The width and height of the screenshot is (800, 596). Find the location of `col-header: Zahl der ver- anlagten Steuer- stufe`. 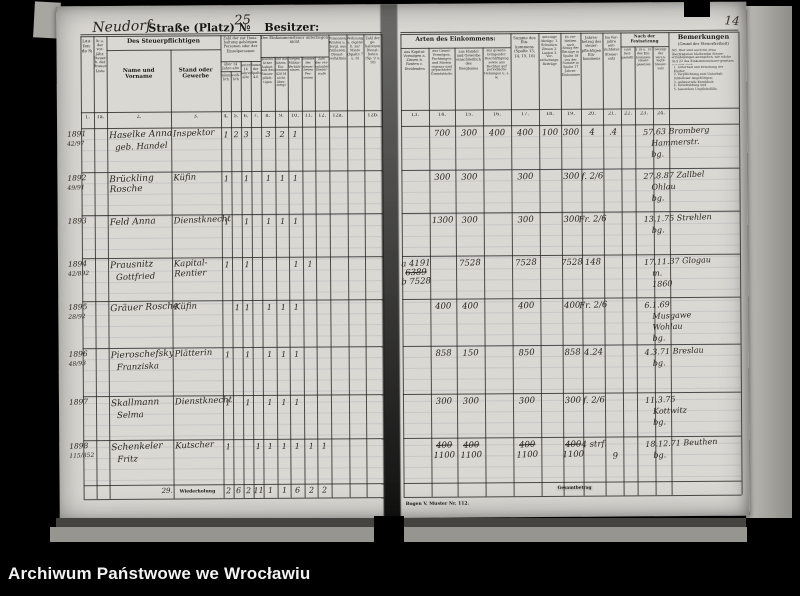

col-header: Zahl der ver- anlagten Steuer- stufe is located at coordinates (322, 66).